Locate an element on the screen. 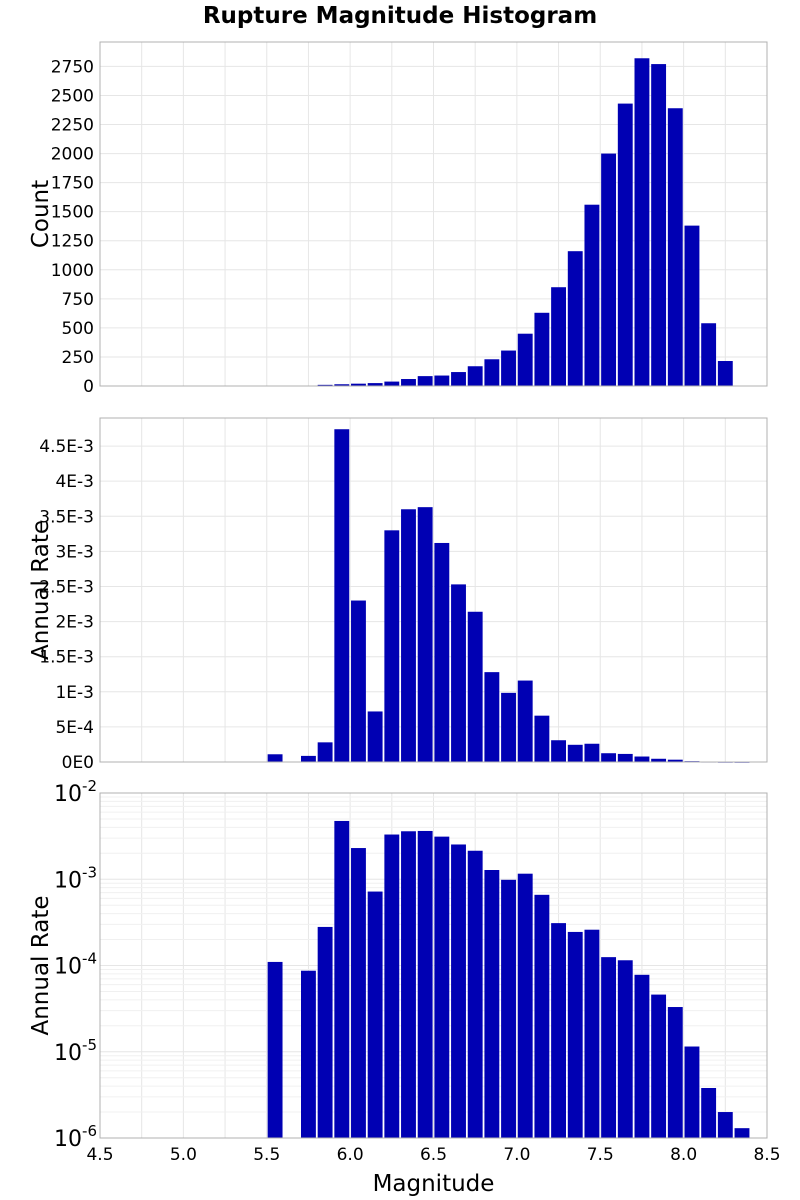 The width and height of the screenshot is (800, 1200). chart-title: Rupture Magnitude Histogram is located at coordinates (400, 16).